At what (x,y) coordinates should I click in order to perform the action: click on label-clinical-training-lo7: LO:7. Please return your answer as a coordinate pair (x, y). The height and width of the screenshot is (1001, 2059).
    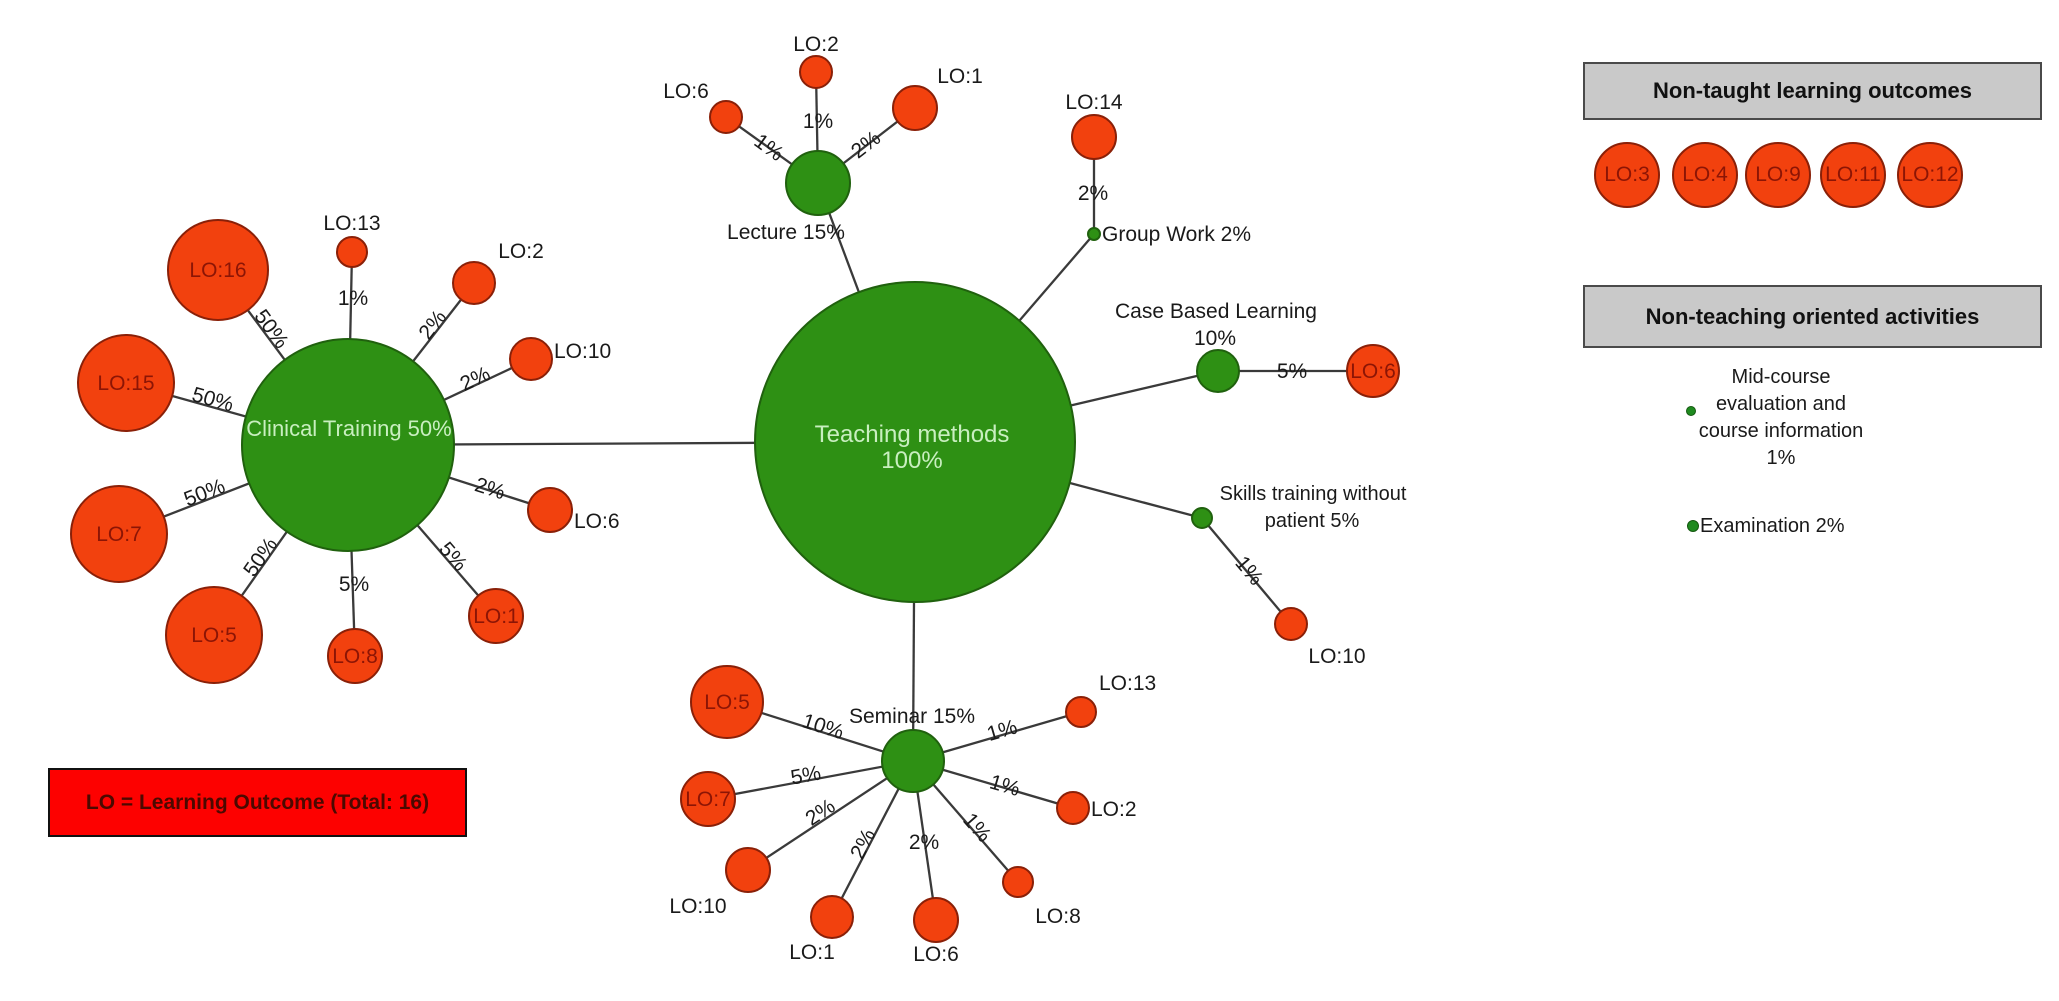
    Looking at the image, I should click on (119, 534).